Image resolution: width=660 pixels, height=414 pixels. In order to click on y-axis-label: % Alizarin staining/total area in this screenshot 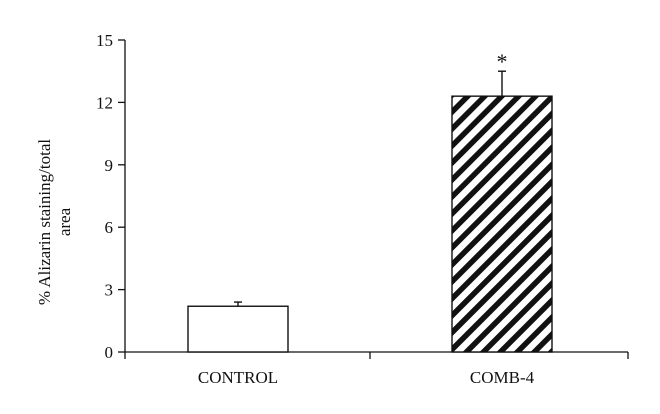, I will do `click(54, 222)`.